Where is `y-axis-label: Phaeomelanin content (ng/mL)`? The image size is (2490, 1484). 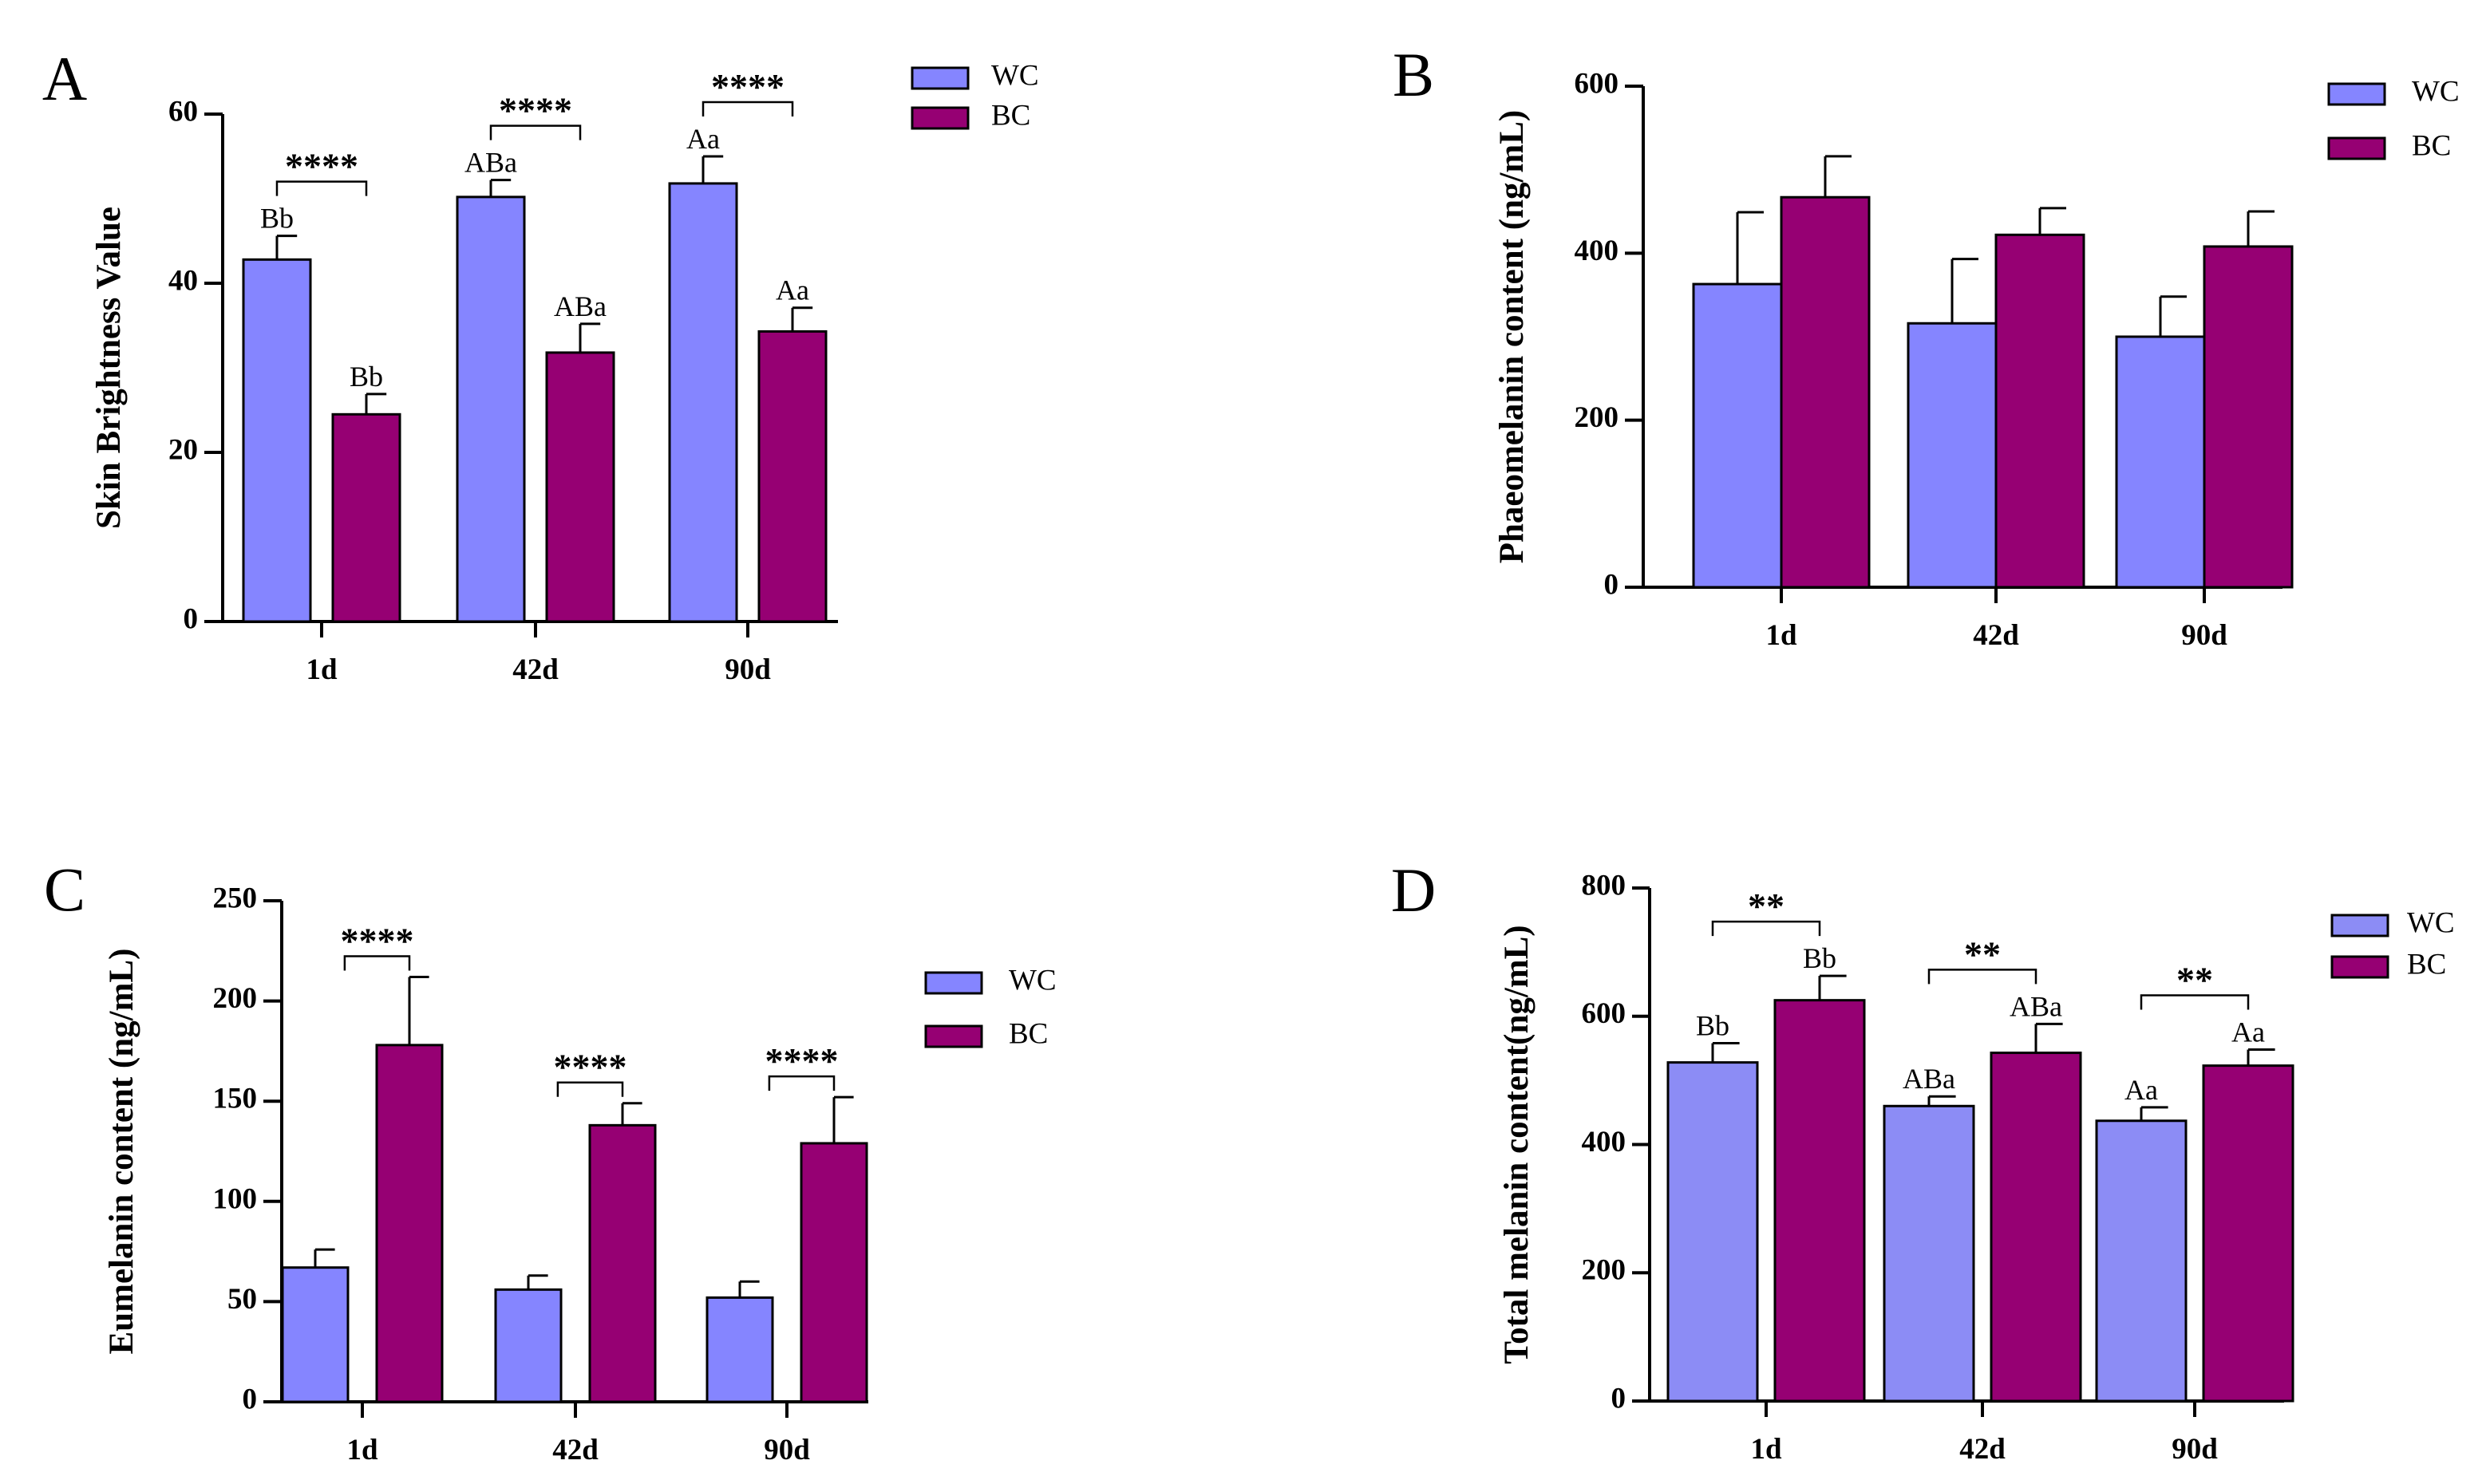
y-axis-label: Phaeomelanin content (ng/mL) is located at coordinates (1512, 337).